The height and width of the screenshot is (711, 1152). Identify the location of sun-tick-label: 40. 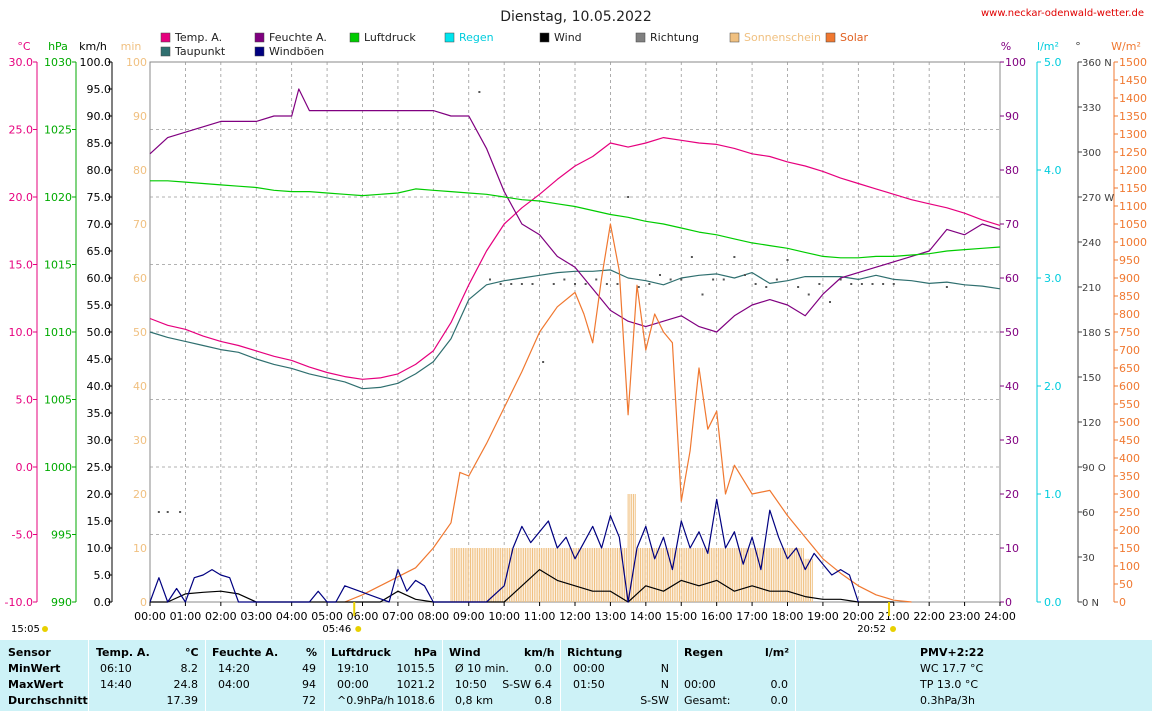
(140, 386).